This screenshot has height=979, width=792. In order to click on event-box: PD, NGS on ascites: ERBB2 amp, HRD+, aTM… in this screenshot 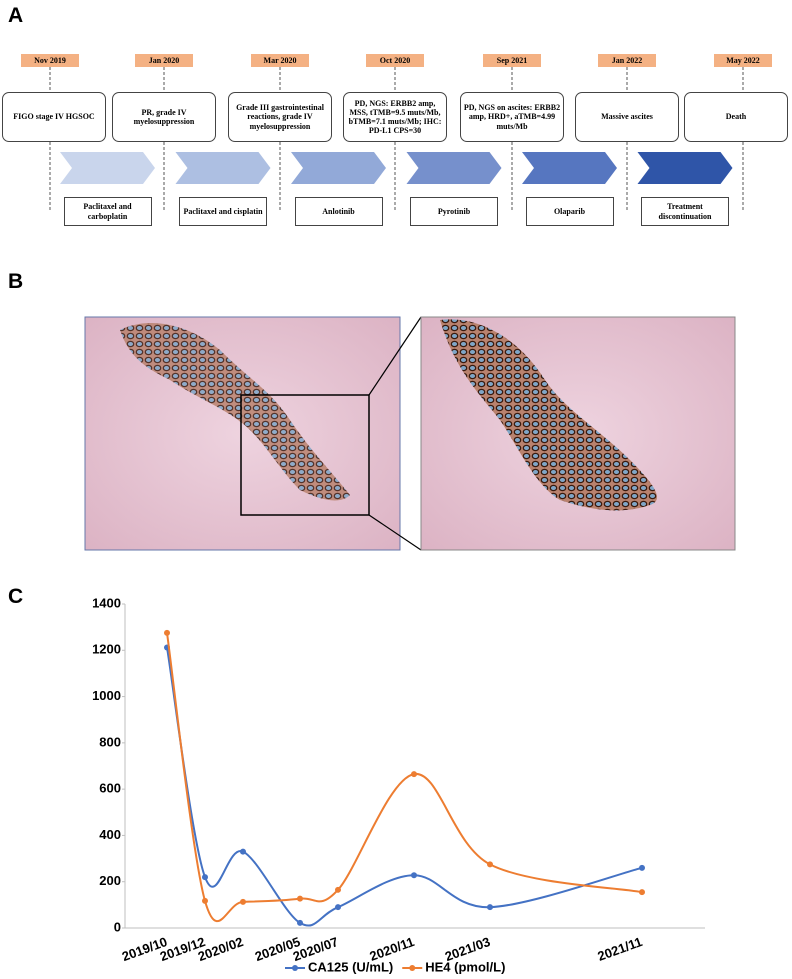, I will do `click(512, 117)`.